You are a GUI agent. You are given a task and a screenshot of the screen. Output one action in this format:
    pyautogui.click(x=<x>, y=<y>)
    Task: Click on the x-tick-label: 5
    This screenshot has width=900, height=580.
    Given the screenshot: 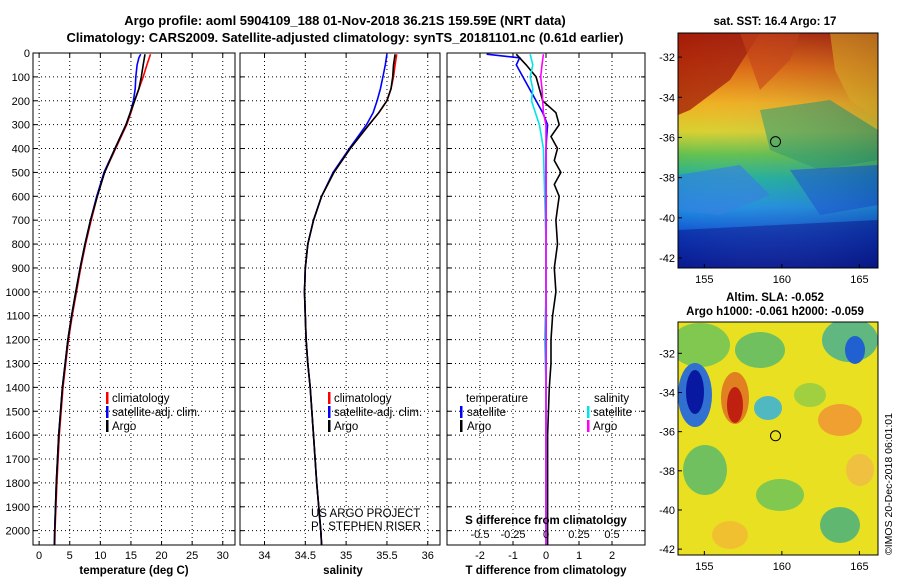 What is the action you would take?
    pyautogui.click(x=70, y=556)
    